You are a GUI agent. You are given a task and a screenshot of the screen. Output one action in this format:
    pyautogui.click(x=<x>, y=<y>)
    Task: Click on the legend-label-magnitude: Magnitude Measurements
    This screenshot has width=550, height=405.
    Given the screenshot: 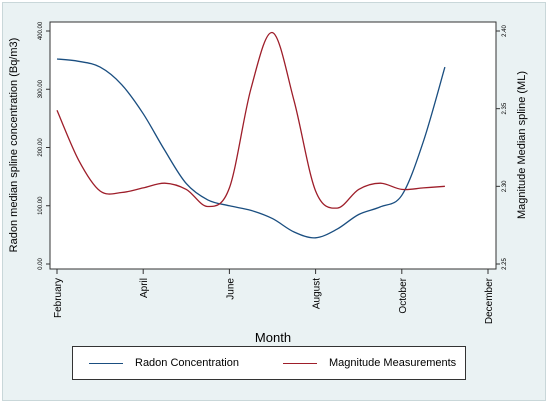 What is the action you would take?
    pyautogui.click(x=393, y=363)
    